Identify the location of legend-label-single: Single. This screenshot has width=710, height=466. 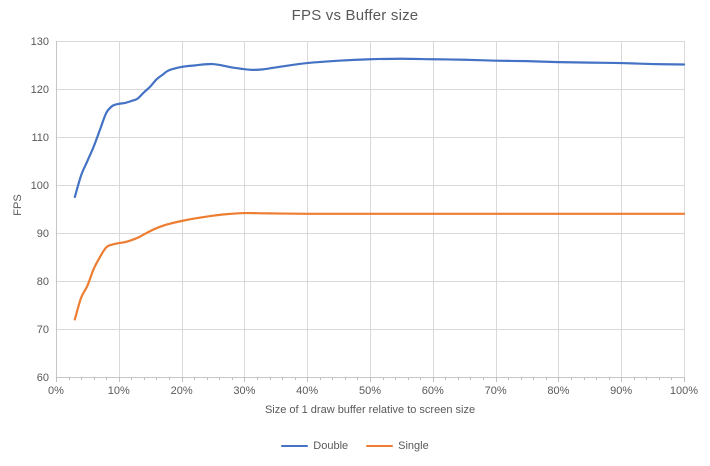
(413, 446).